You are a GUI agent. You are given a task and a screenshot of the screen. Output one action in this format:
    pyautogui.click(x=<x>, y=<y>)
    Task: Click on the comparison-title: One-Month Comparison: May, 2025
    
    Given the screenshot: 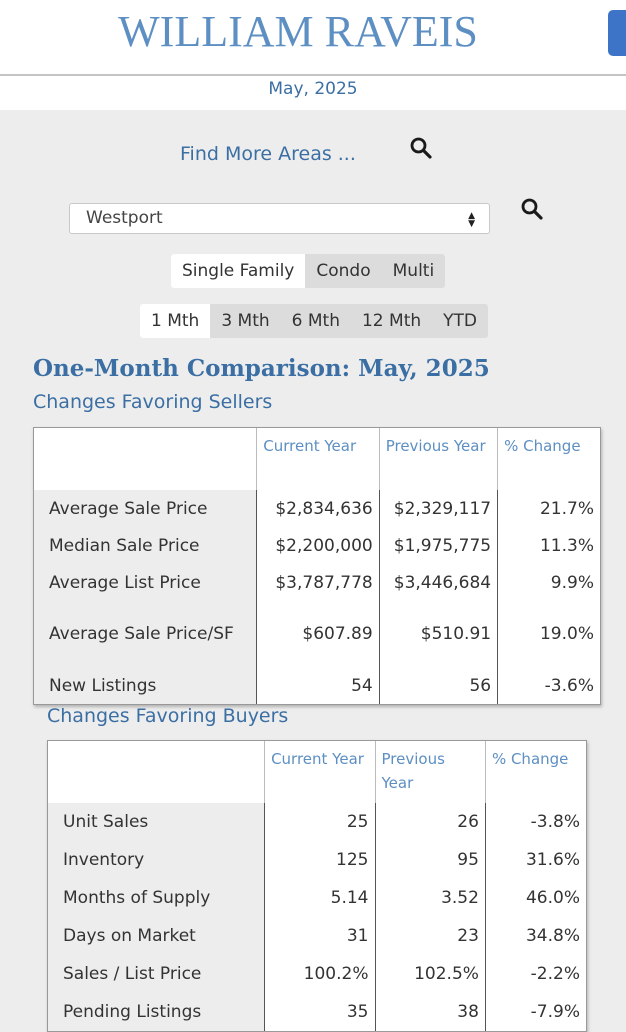 What is the action you would take?
    pyautogui.click(x=261, y=368)
    